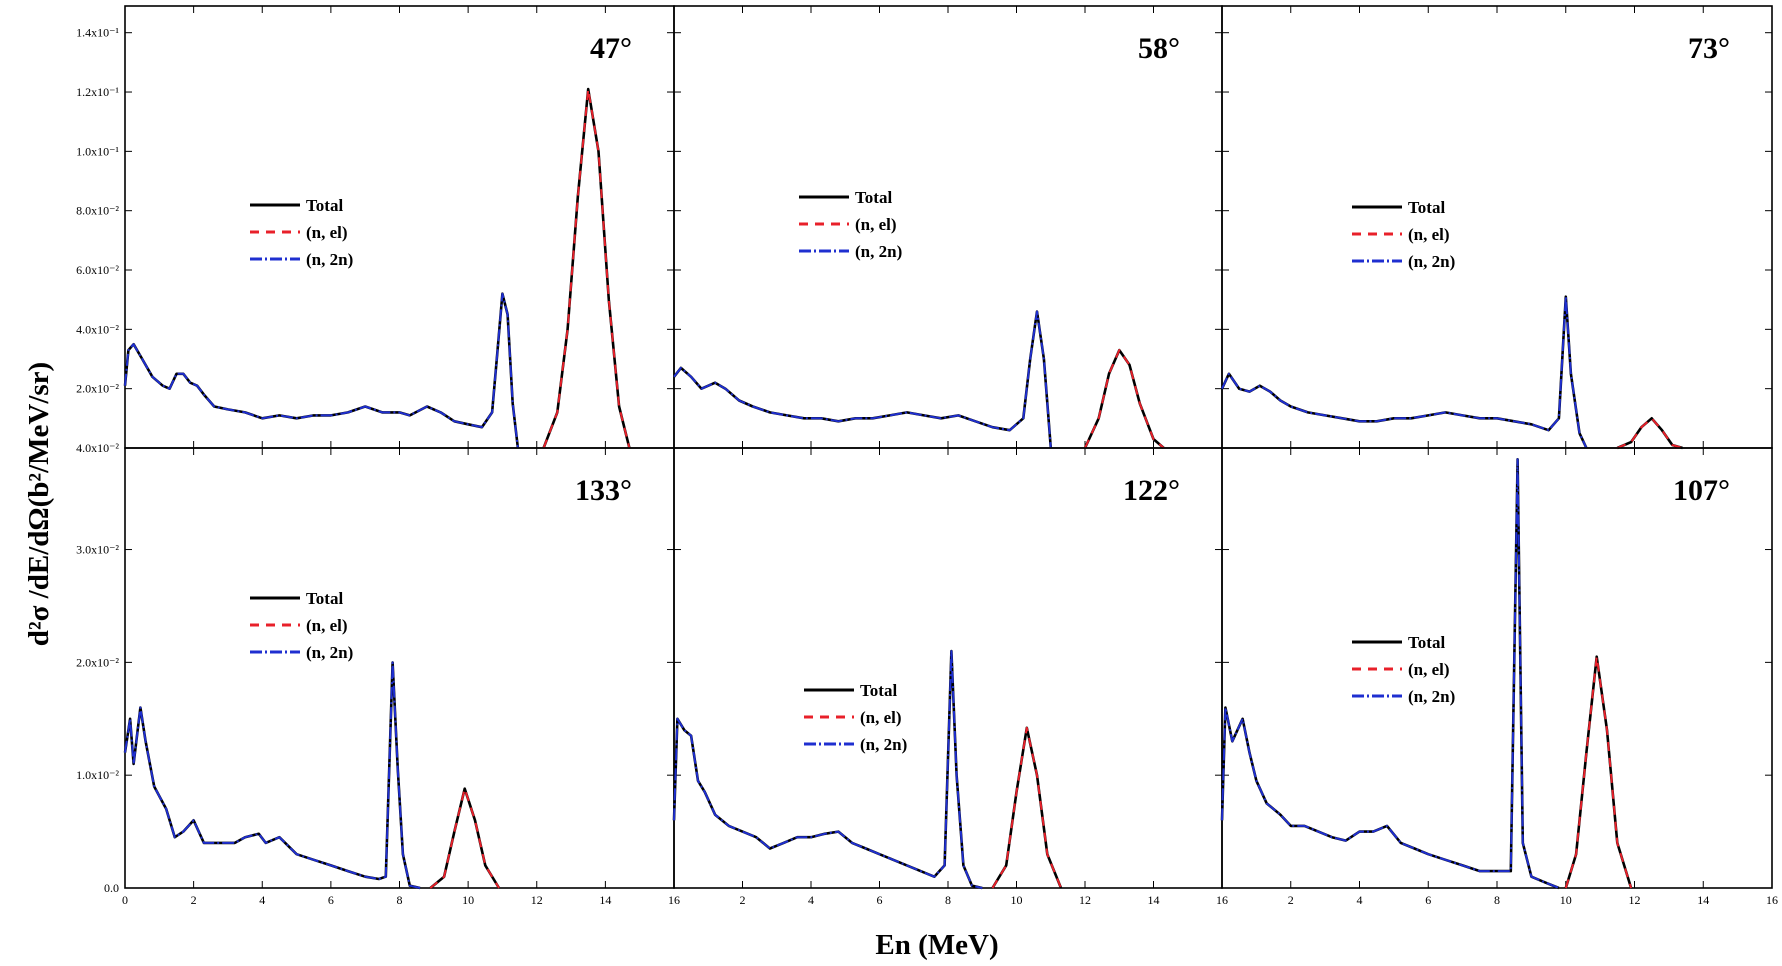 The width and height of the screenshot is (1782, 966). Describe the element at coordinates (111, 888) in the screenshot. I see `y-tick-label: 0.0` at that location.